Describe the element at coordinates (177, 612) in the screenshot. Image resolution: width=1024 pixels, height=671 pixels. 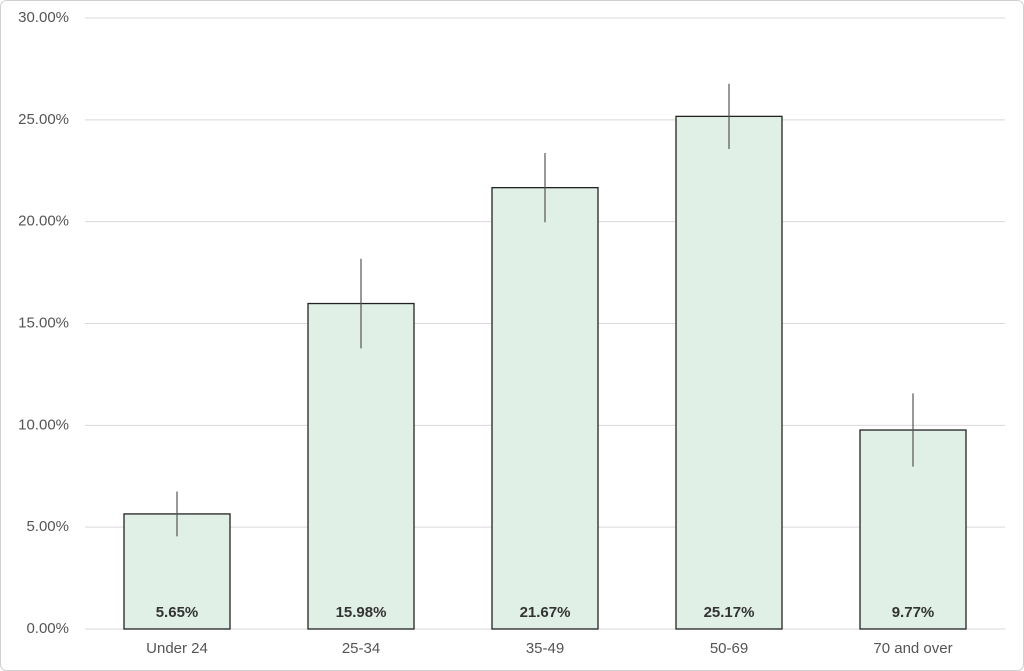
I see `value-label: 5.65%` at that location.